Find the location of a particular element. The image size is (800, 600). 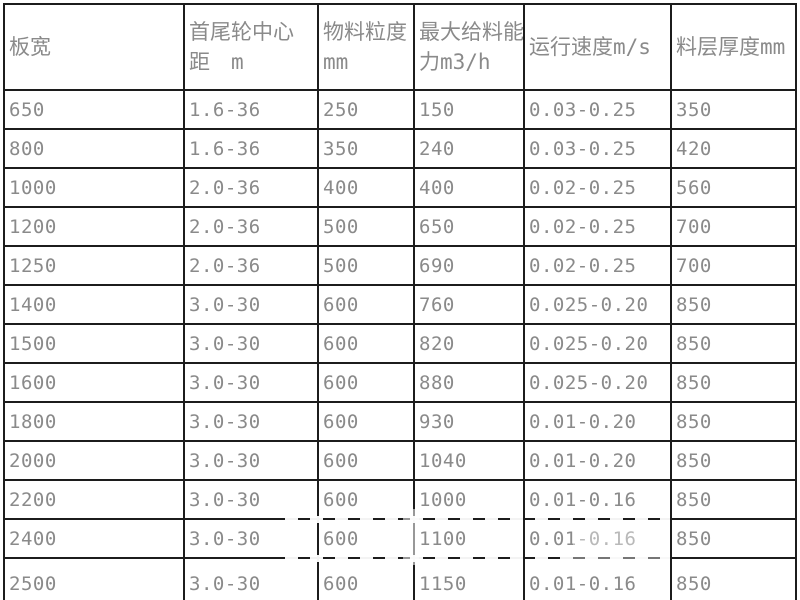

table-cell: 560 is located at coordinates (733, 187).